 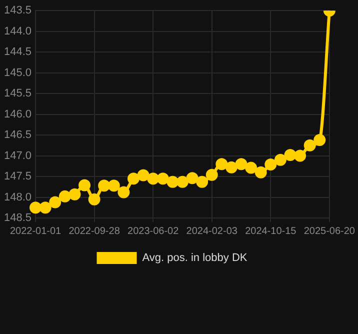 I want to click on y-tick-label: 145.0, so click(x=18, y=72).